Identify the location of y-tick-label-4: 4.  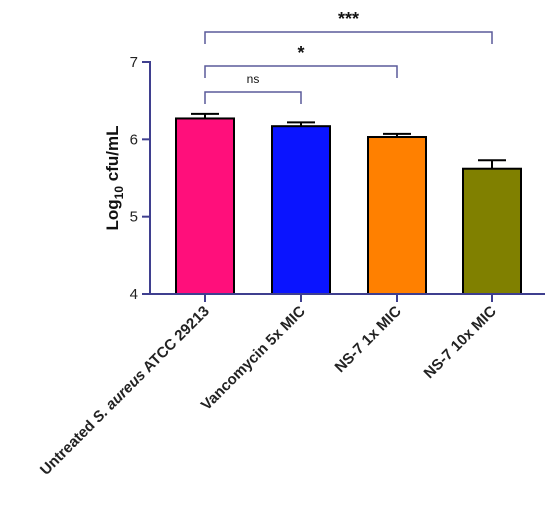
(134, 294).